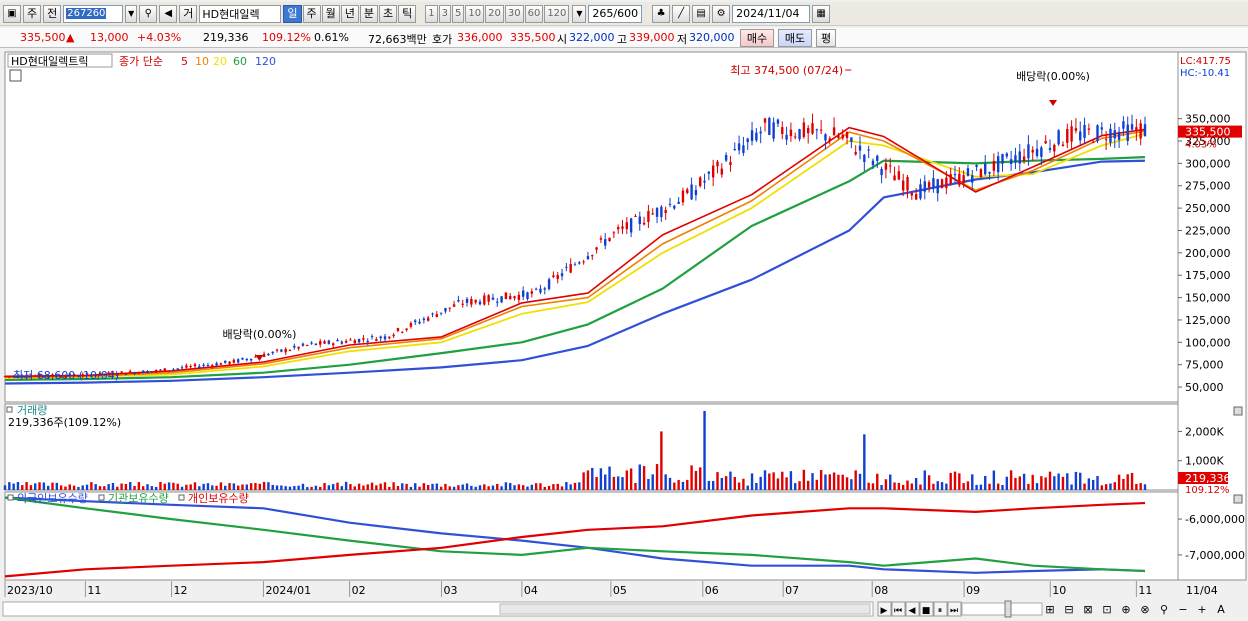  I want to click on code-dropdown-icon: ▼, so click(131, 13).